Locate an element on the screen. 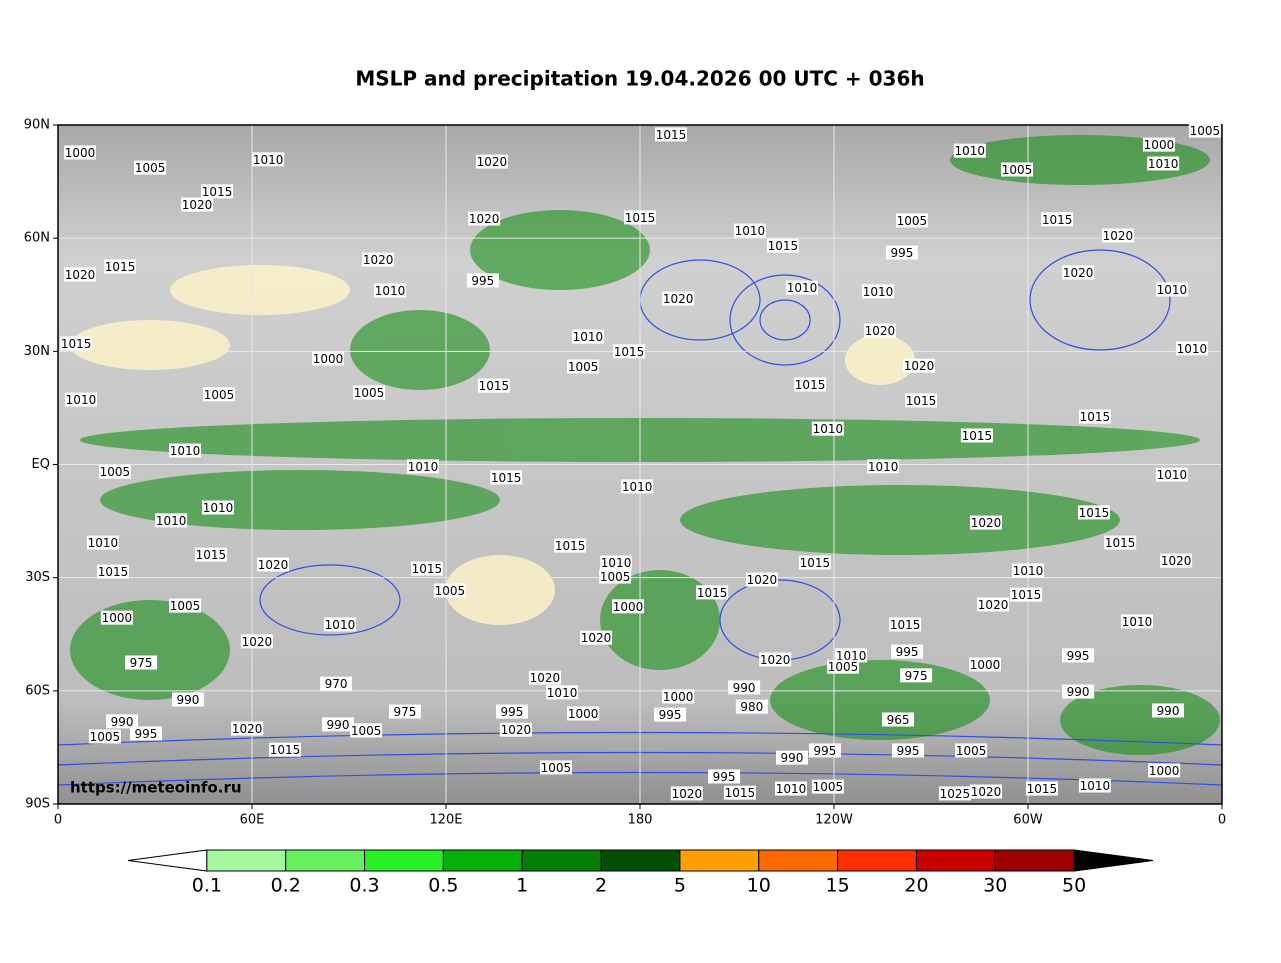 This screenshot has height=963, width=1281. y-tick-label: 60N is located at coordinates (37, 238).